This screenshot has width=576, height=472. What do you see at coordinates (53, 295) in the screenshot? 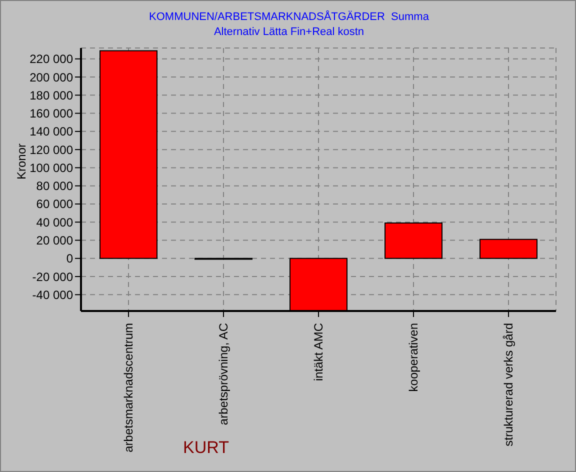
I see `y-tick-label: -40 000` at bounding box center [53, 295].